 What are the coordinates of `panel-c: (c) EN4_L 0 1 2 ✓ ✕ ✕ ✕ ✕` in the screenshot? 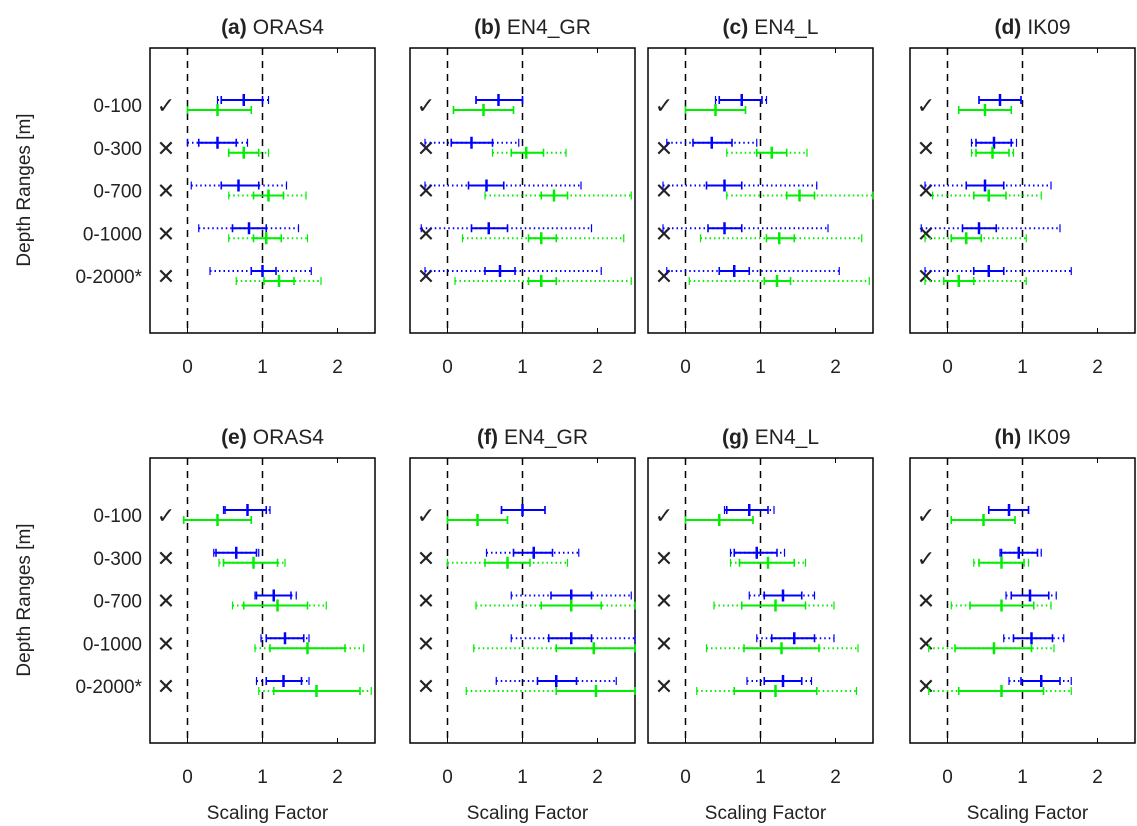 It's located at (760, 197).